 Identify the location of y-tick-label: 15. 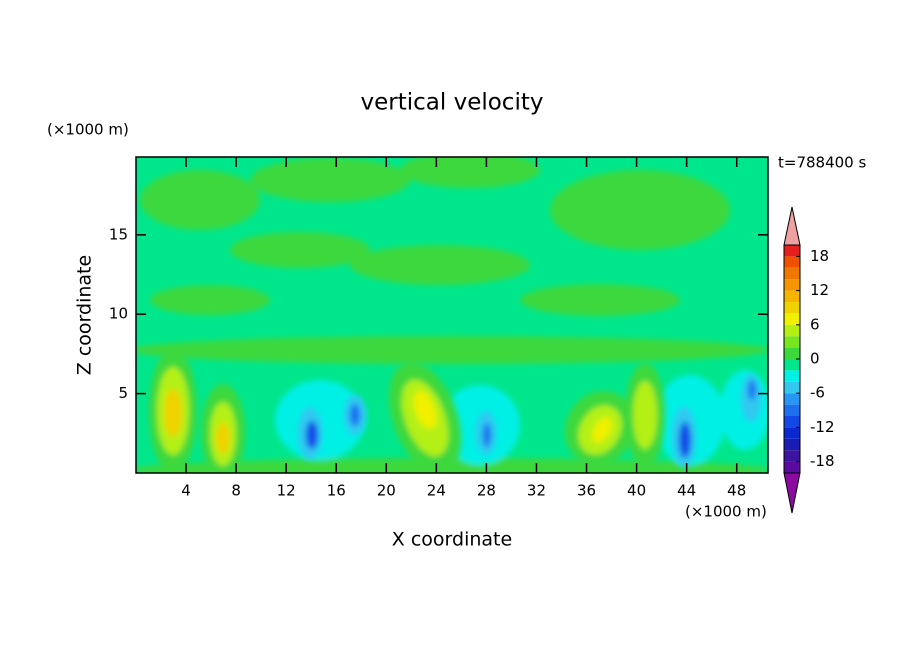
(118, 234).